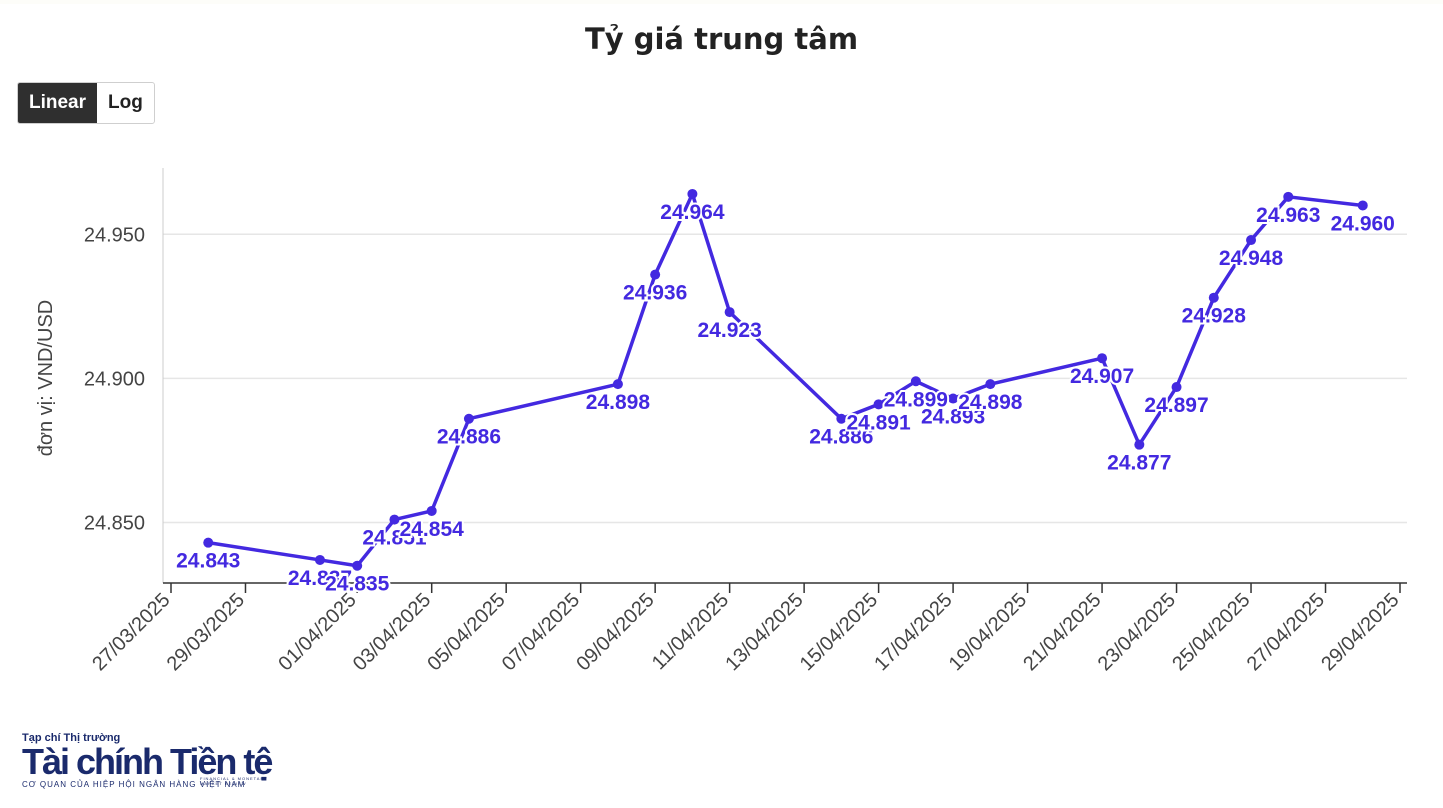 The image size is (1443, 808). What do you see at coordinates (1214, 316) in the screenshot?
I see `data-label: 24.928` at bounding box center [1214, 316].